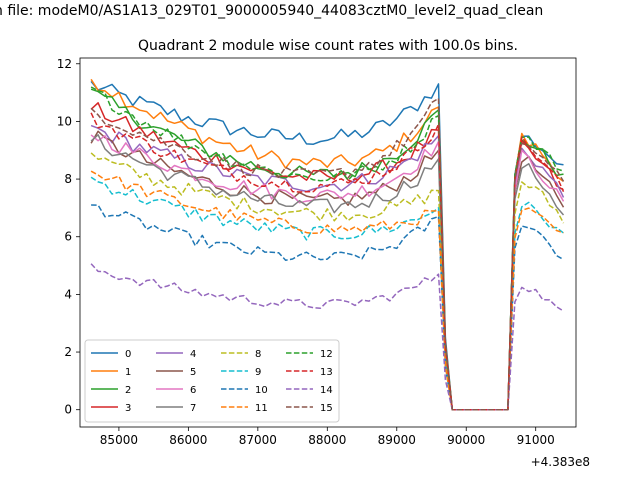 The height and width of the screenshot is (480, 640). What do you see at coordinates (261, 408) in the screenshot?
I see `legend-label-11: 11` at bounding box center [261, 408].